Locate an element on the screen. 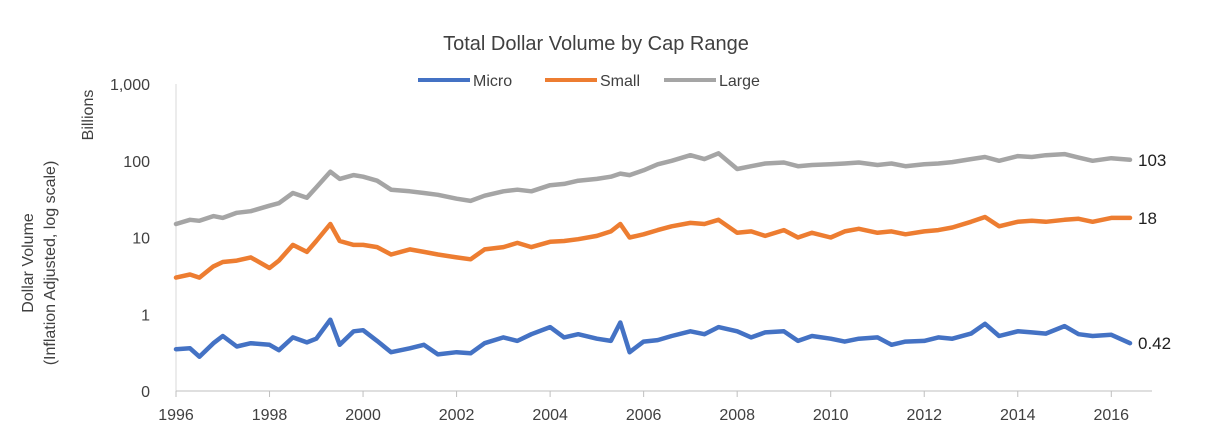  legend-label-micro: Micro is located at coordinates (492, 81).